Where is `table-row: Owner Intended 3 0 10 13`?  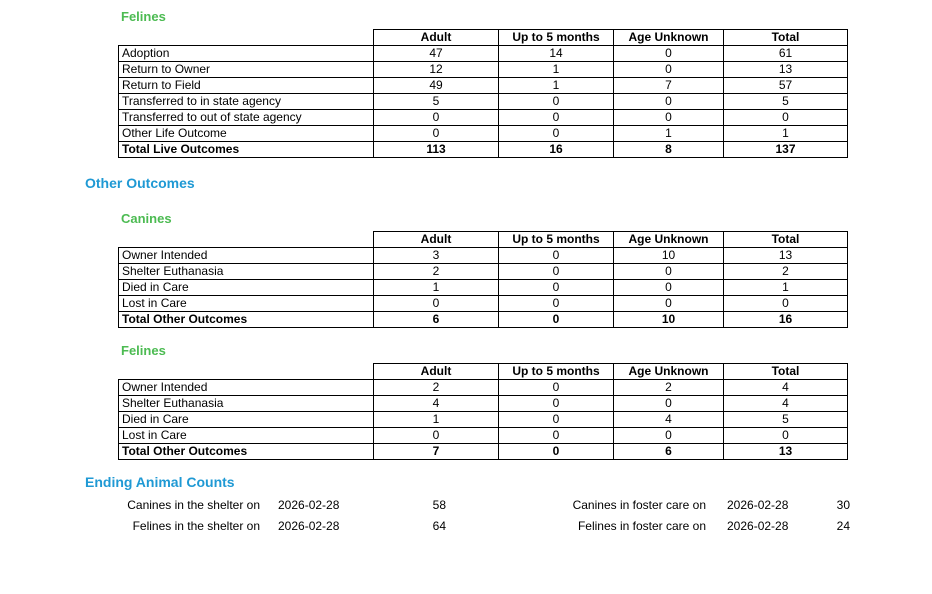
table-row: Owner Intended 3 0 10 13 is located at coordinates (483, 255).